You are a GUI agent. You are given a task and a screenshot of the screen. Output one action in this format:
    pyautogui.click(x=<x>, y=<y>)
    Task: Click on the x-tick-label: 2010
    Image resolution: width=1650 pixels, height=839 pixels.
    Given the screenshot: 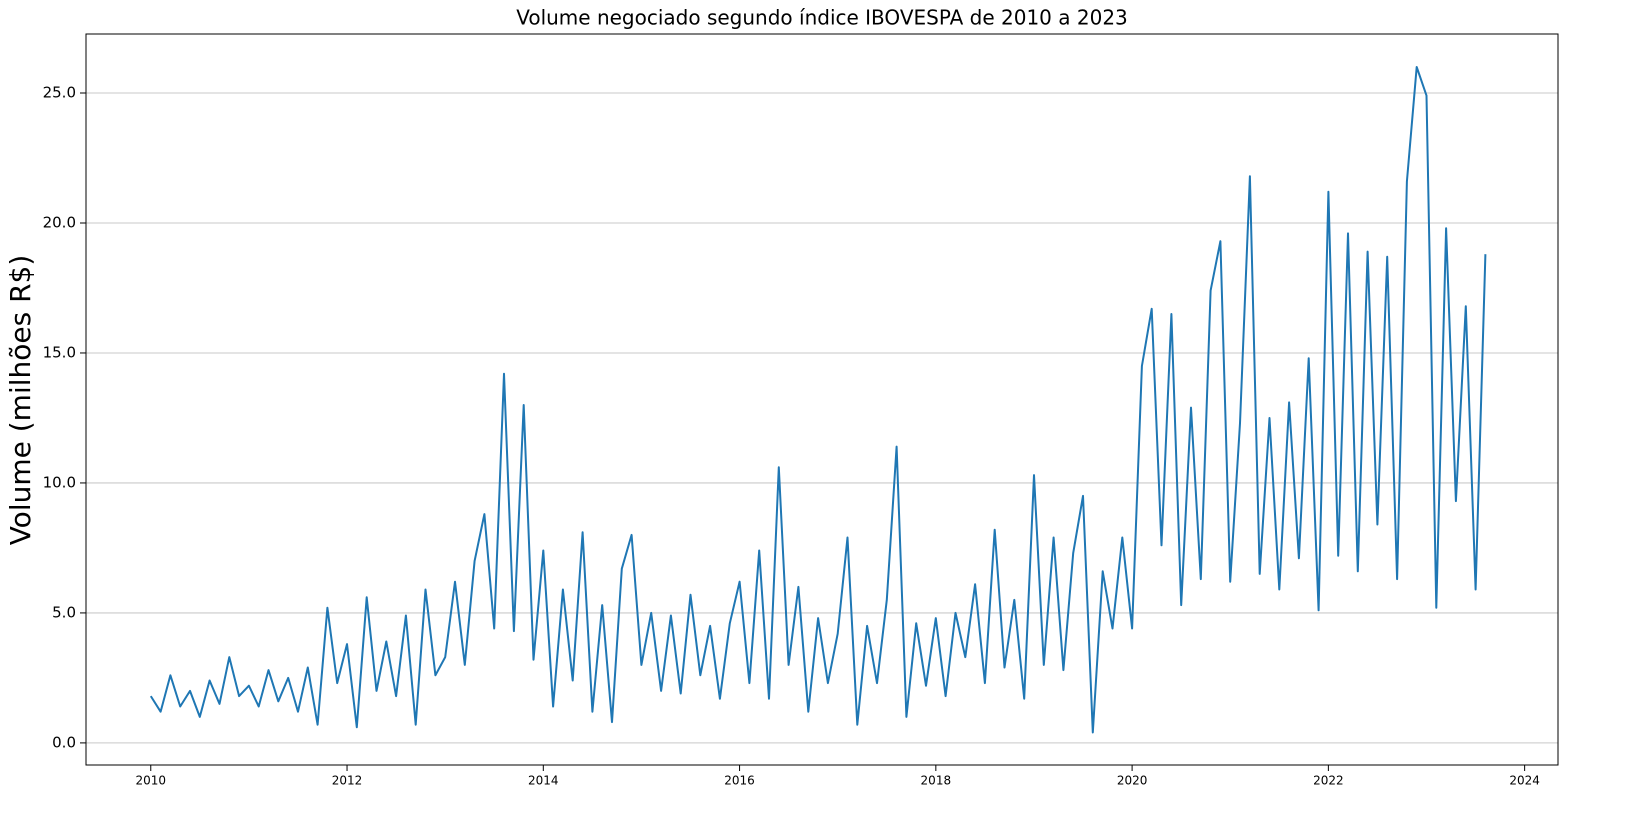 What is the action you would take?
    pyautogui.click(x=150, y=781)
    